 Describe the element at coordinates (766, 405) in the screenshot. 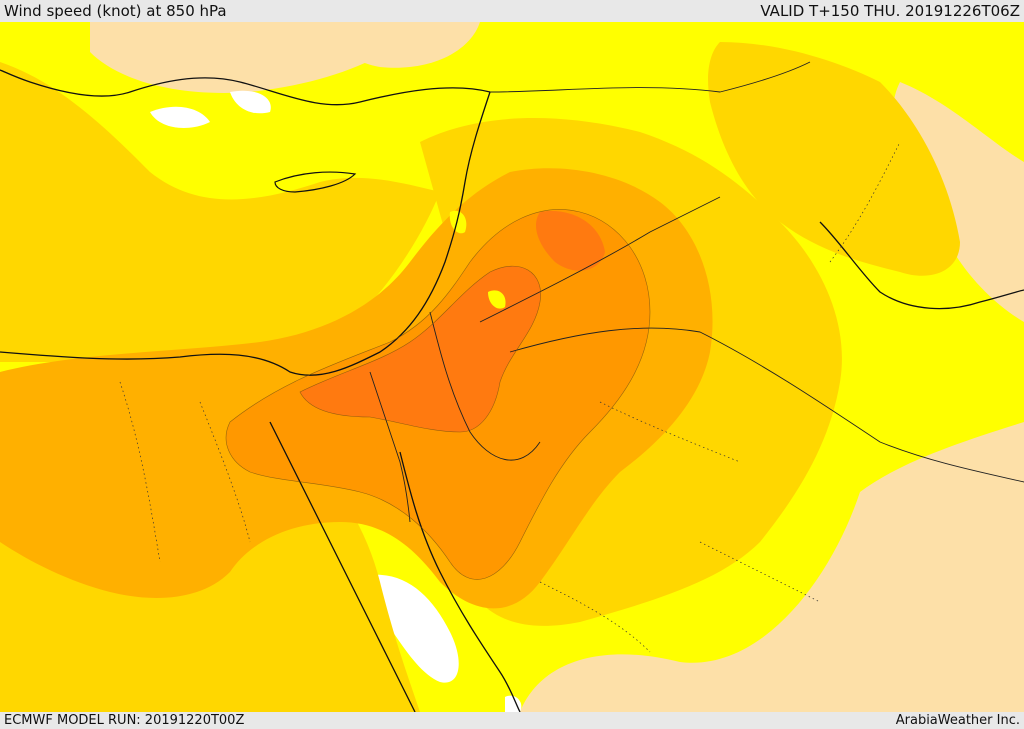

I see `border-saudi-north` at that location.